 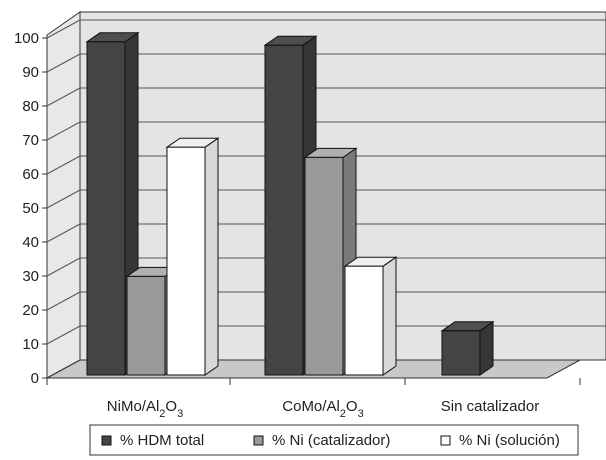 I want to click on y-tick-label: 0, so click(x=35, y=378).